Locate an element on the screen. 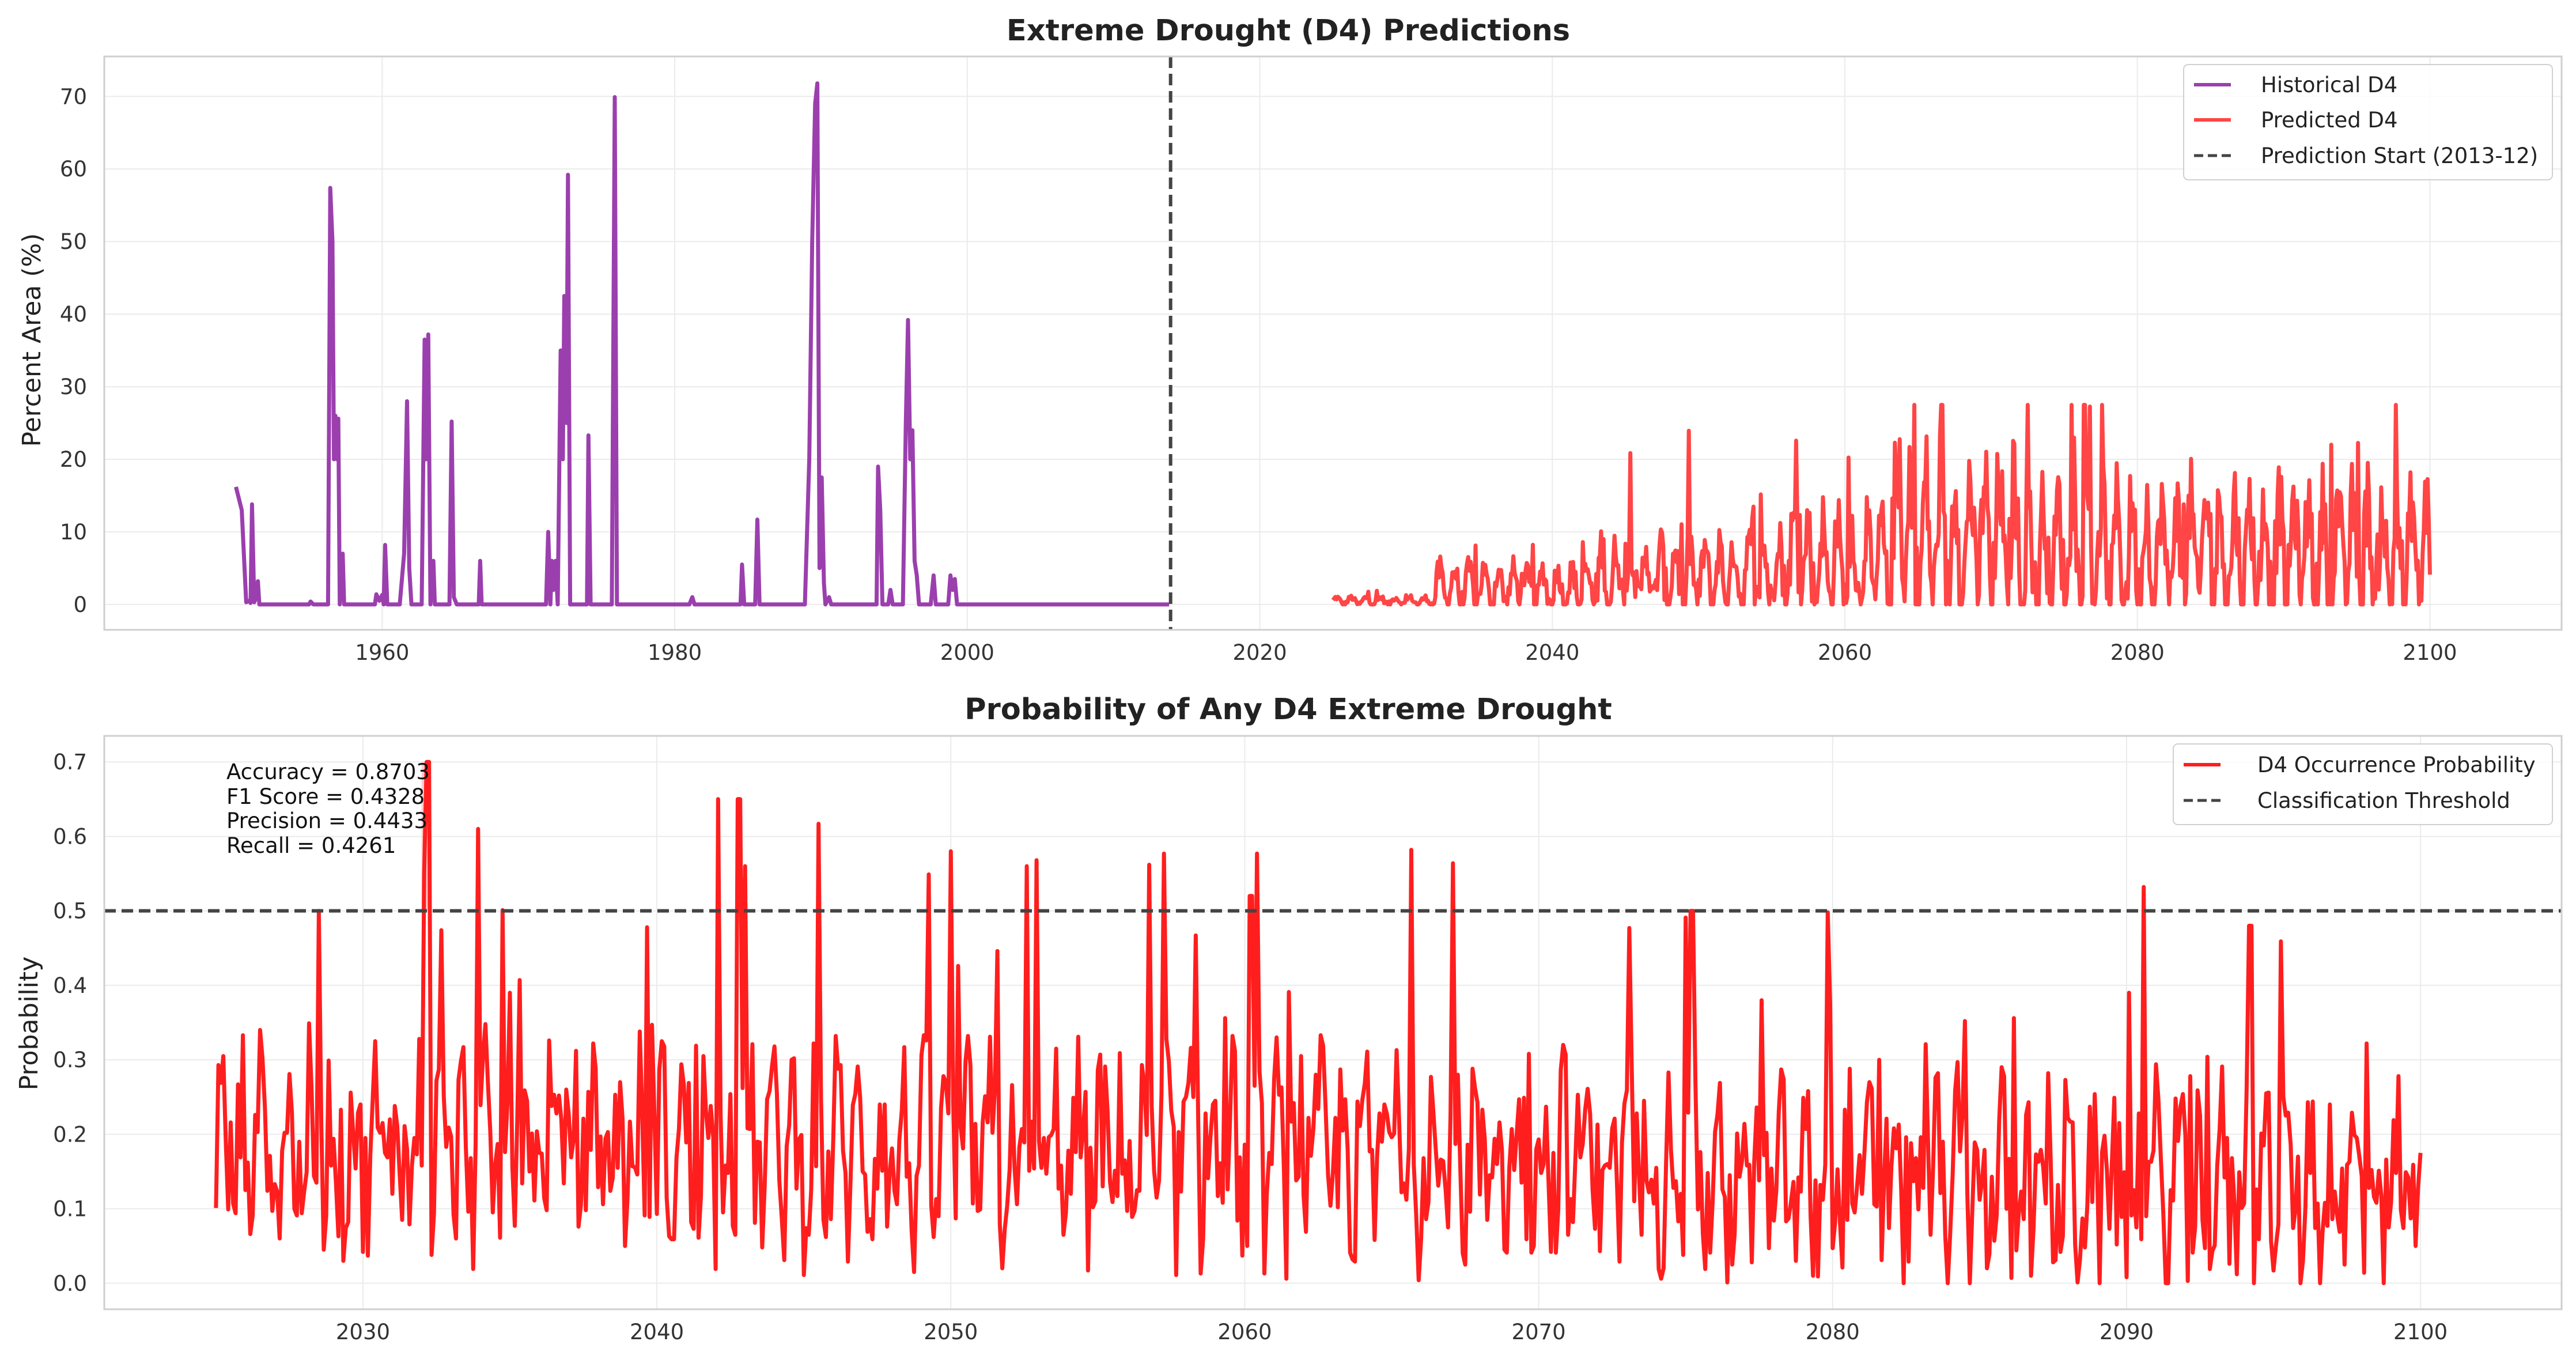 This screenshot has height=1364, width=2576. bottom-y-tick-label: 0.2 is located at coordinates (70, 1134).